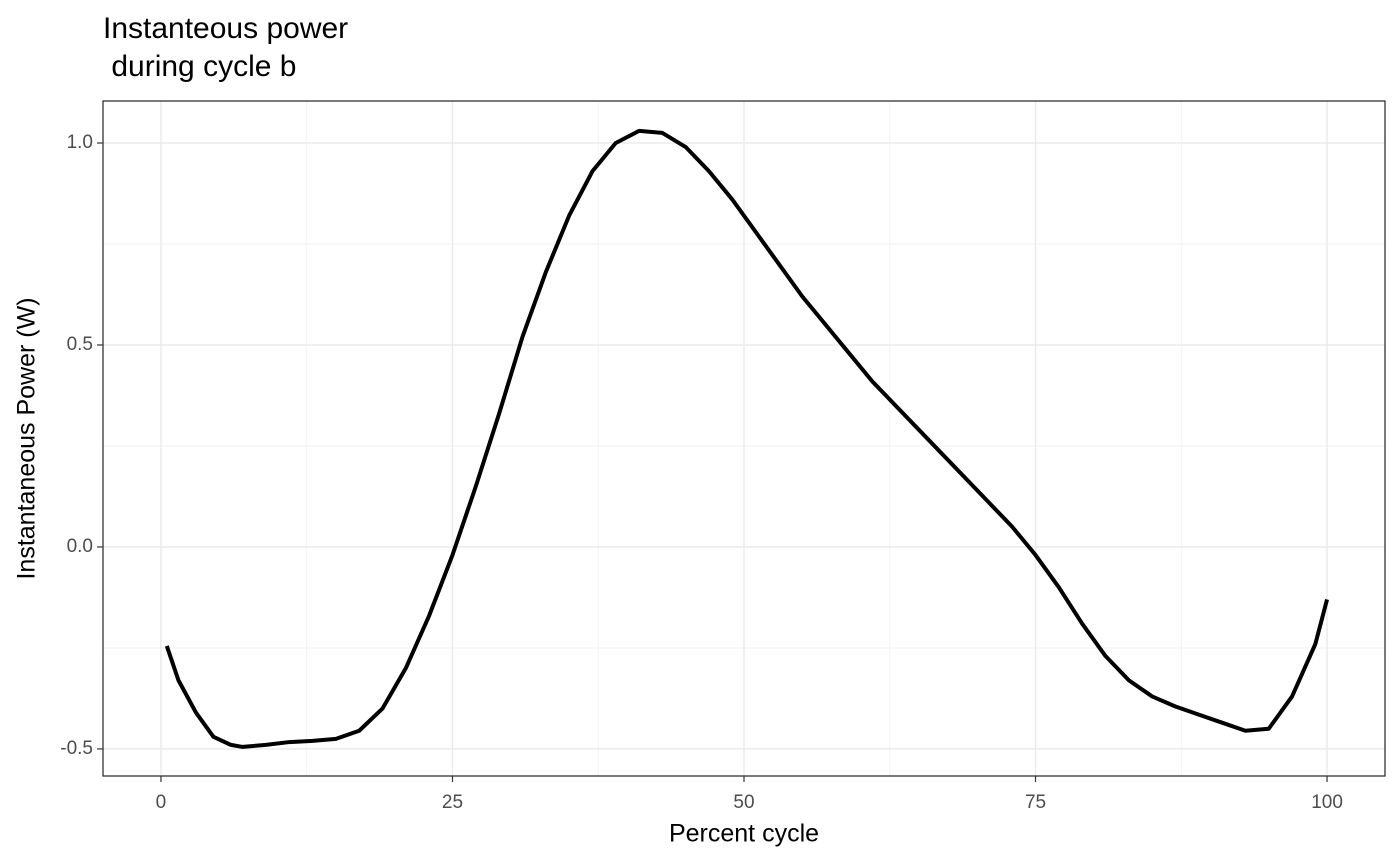 This screenshot has width=1400, height=865. What do you see at coordinates (743, 802) in the screenshot?
I see `x-tick-label: 50` at bounding box center [743, 802].